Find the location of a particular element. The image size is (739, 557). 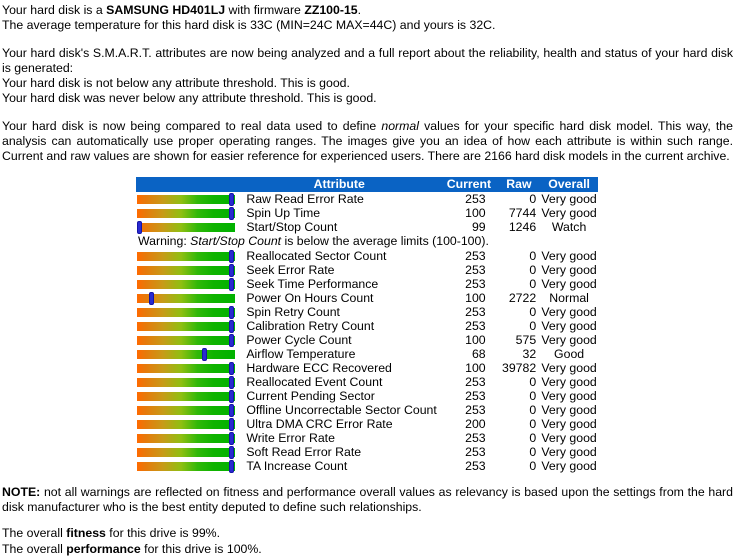

table-head: Attribute Current Raw Overall is located at coordinates (367, 184).